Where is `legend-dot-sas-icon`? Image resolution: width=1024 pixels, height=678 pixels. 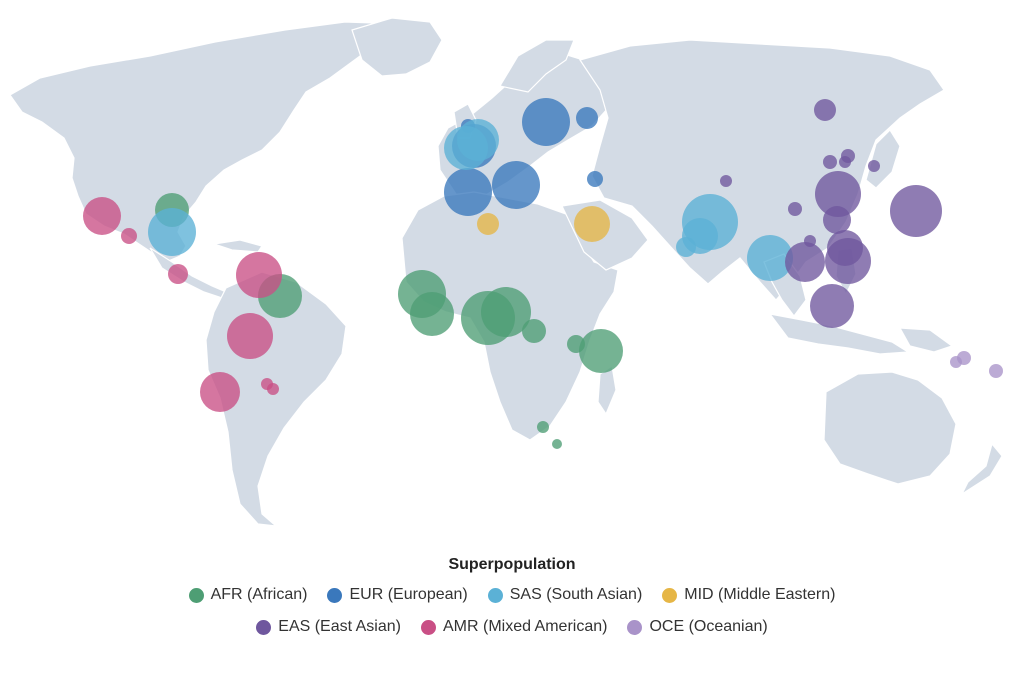
legend-dot-sas-icon is located at coordinates (495, 595).